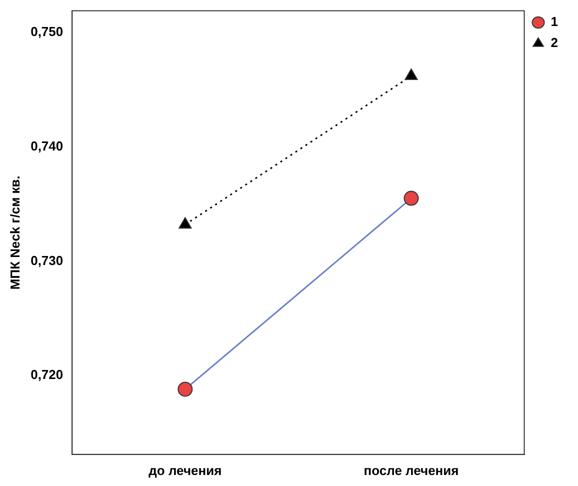 The image size is (578, 486). I want to click on y-tick-label: 0,740, so click(47, 146).